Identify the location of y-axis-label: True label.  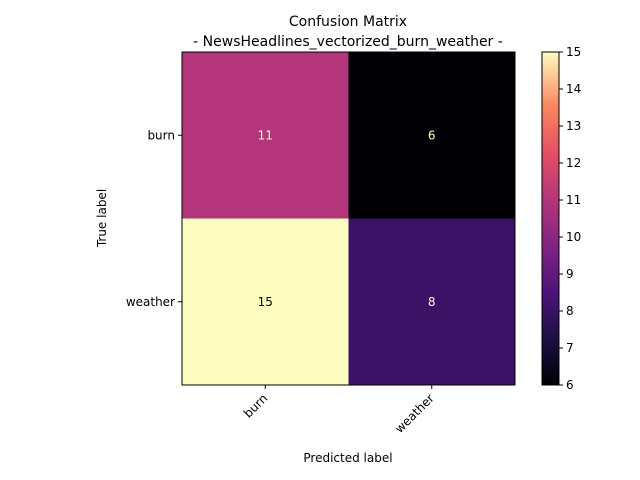
(102, 218).